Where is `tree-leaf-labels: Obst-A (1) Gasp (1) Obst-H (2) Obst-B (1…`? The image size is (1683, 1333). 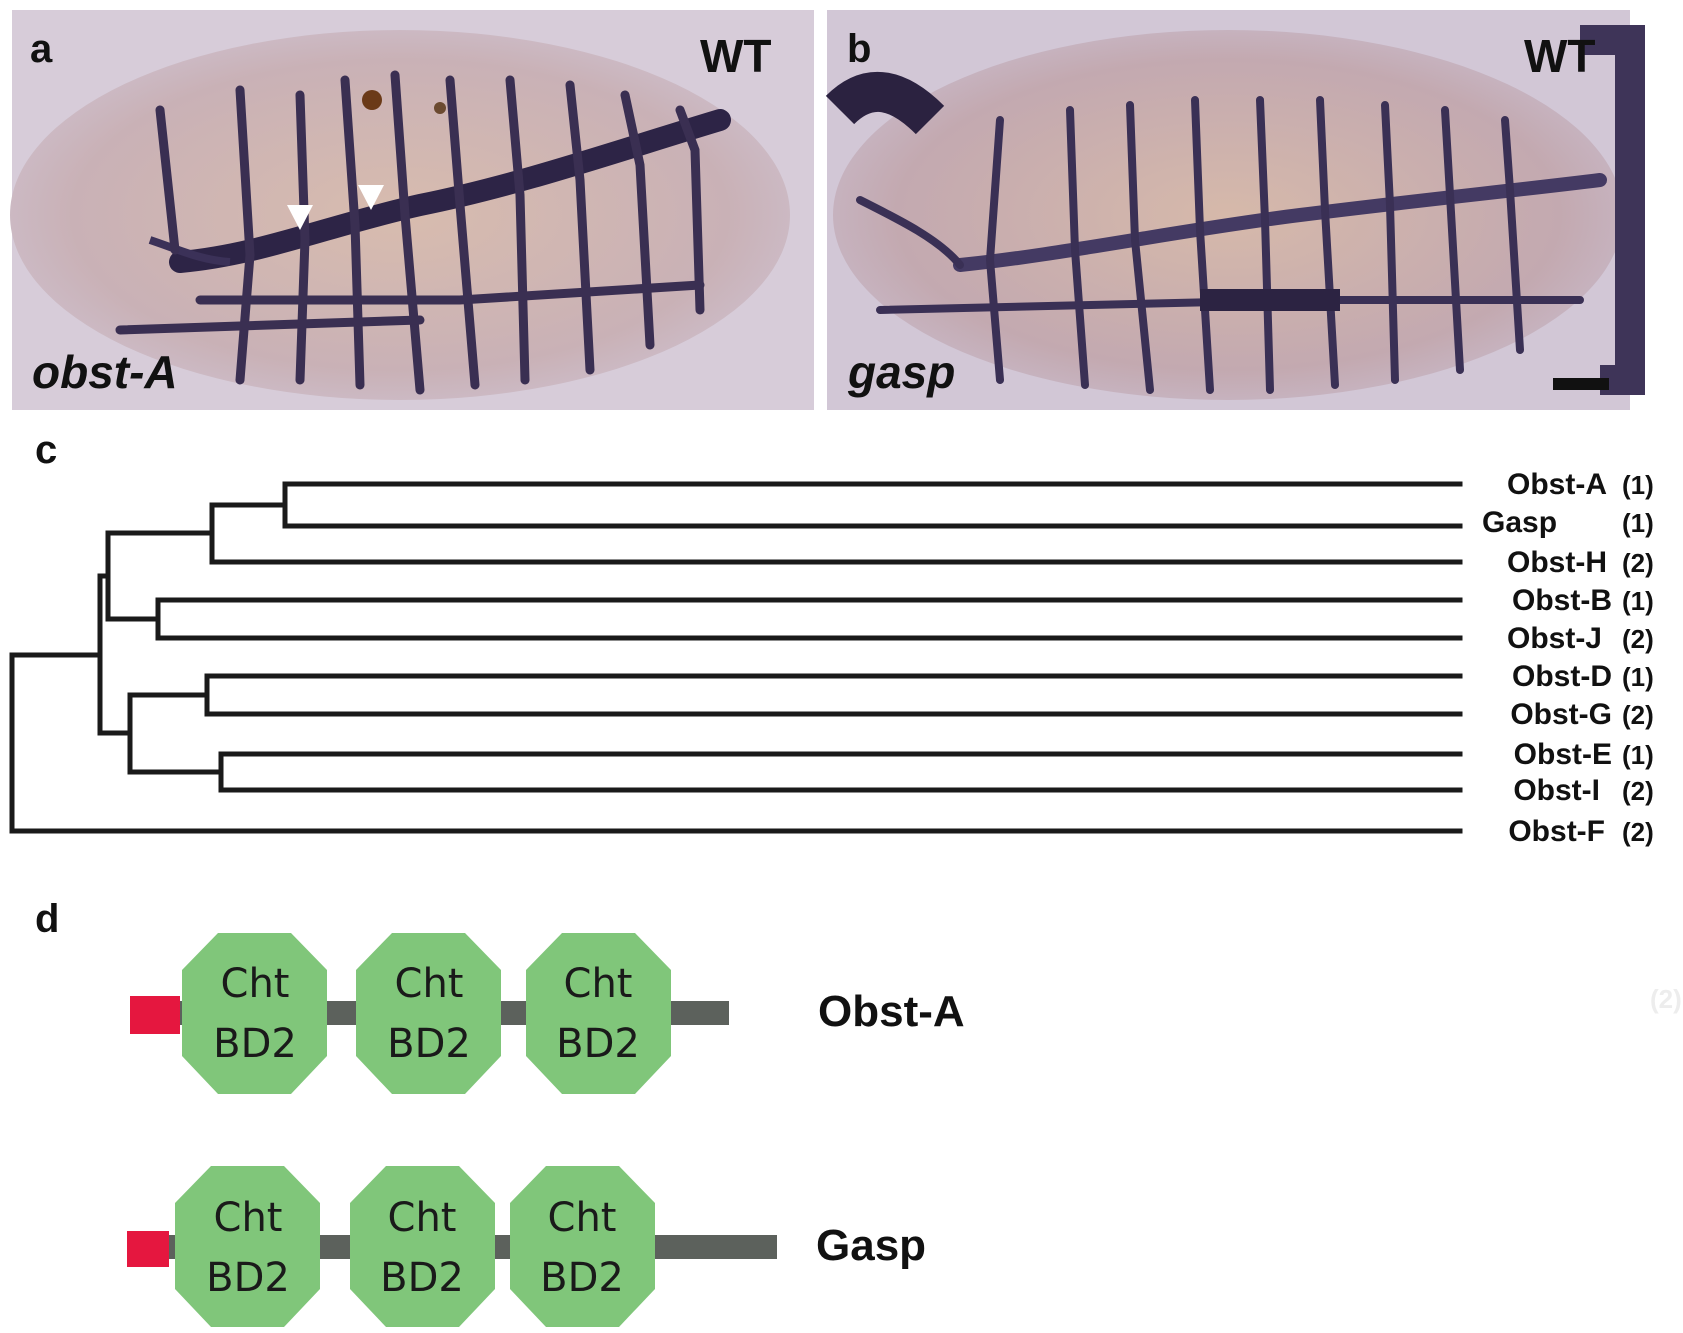 tree-leaf-labels: Obst-A (1) Gasp (1) Obst-H (2) Obst-B (1… is located at coordinates (1568, 658).